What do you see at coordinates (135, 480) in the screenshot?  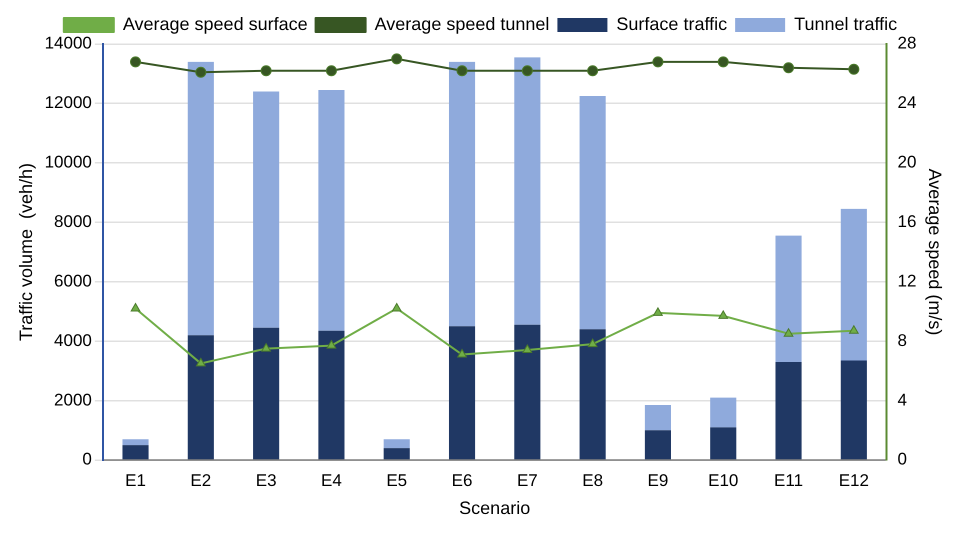 I see `x-tick-label: E1` at bounding box center [135, 480].